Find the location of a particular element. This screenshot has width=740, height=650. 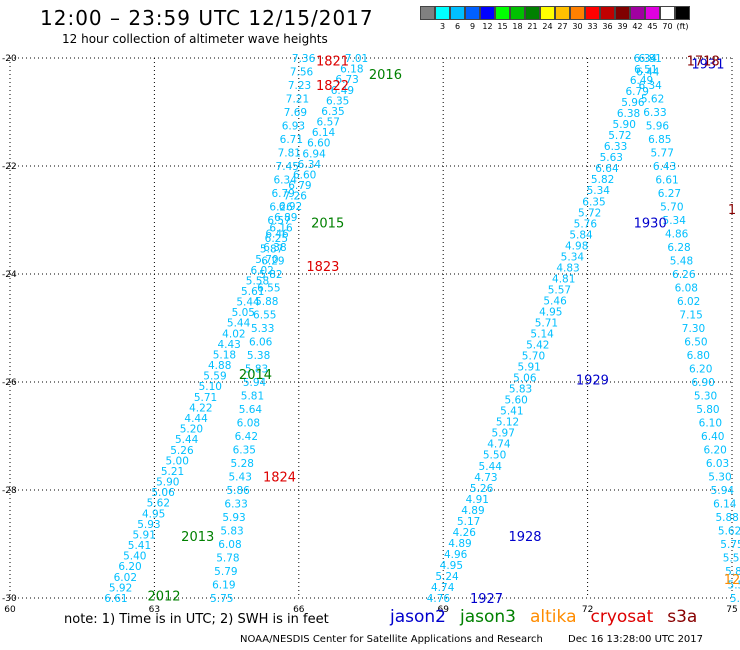

pass-label: 12 is located at coordinates (732, 580).